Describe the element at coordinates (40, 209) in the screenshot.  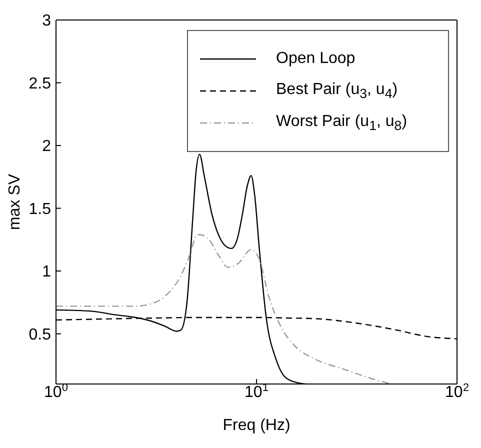
I see `y-tick-label: 1.5` at that location.